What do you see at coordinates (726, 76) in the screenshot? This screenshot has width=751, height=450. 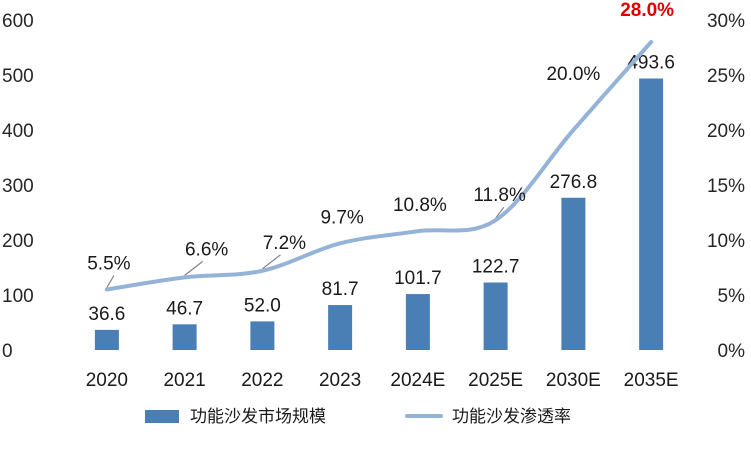 I see `right-tick-label: 25%` at bounding box center [726, 76].